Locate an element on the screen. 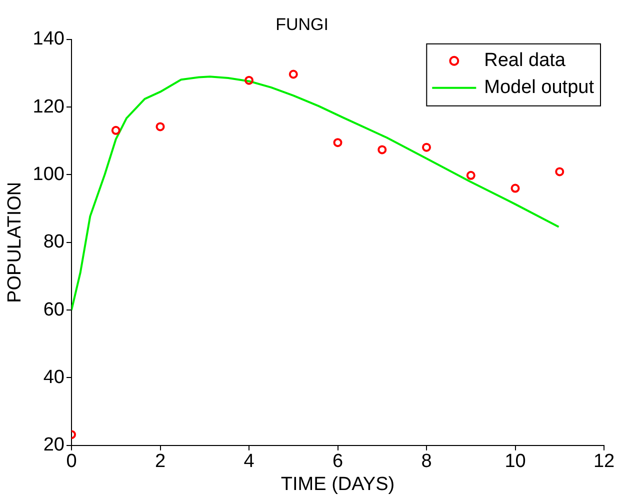  y-tick-label: 120 is located at coordinates (48, 107).